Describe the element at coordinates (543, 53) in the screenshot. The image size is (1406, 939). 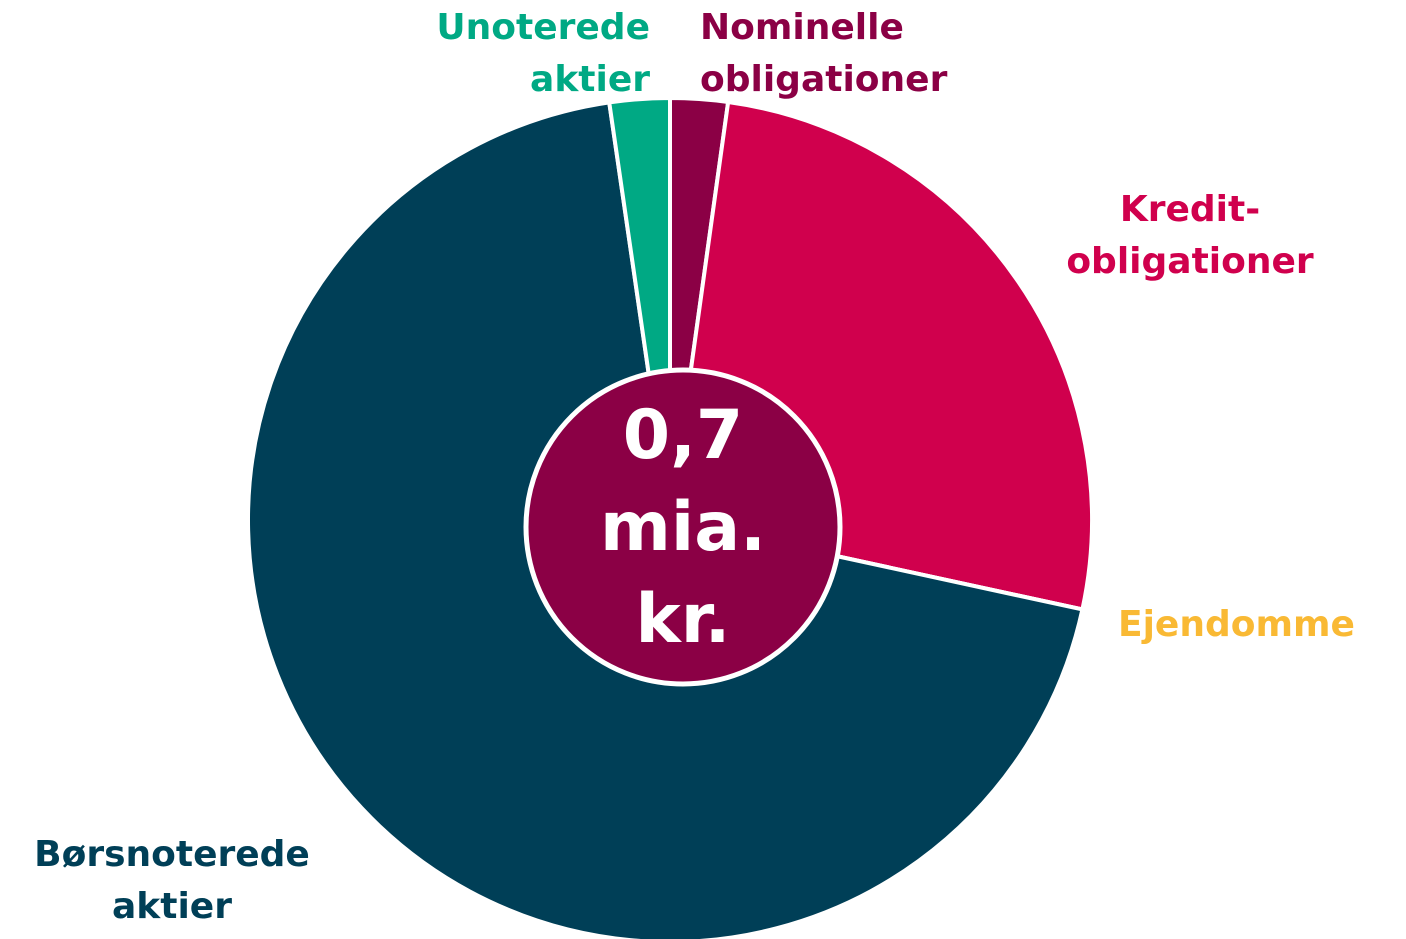
I see `slice-label: Unoterede aktier` at that location.